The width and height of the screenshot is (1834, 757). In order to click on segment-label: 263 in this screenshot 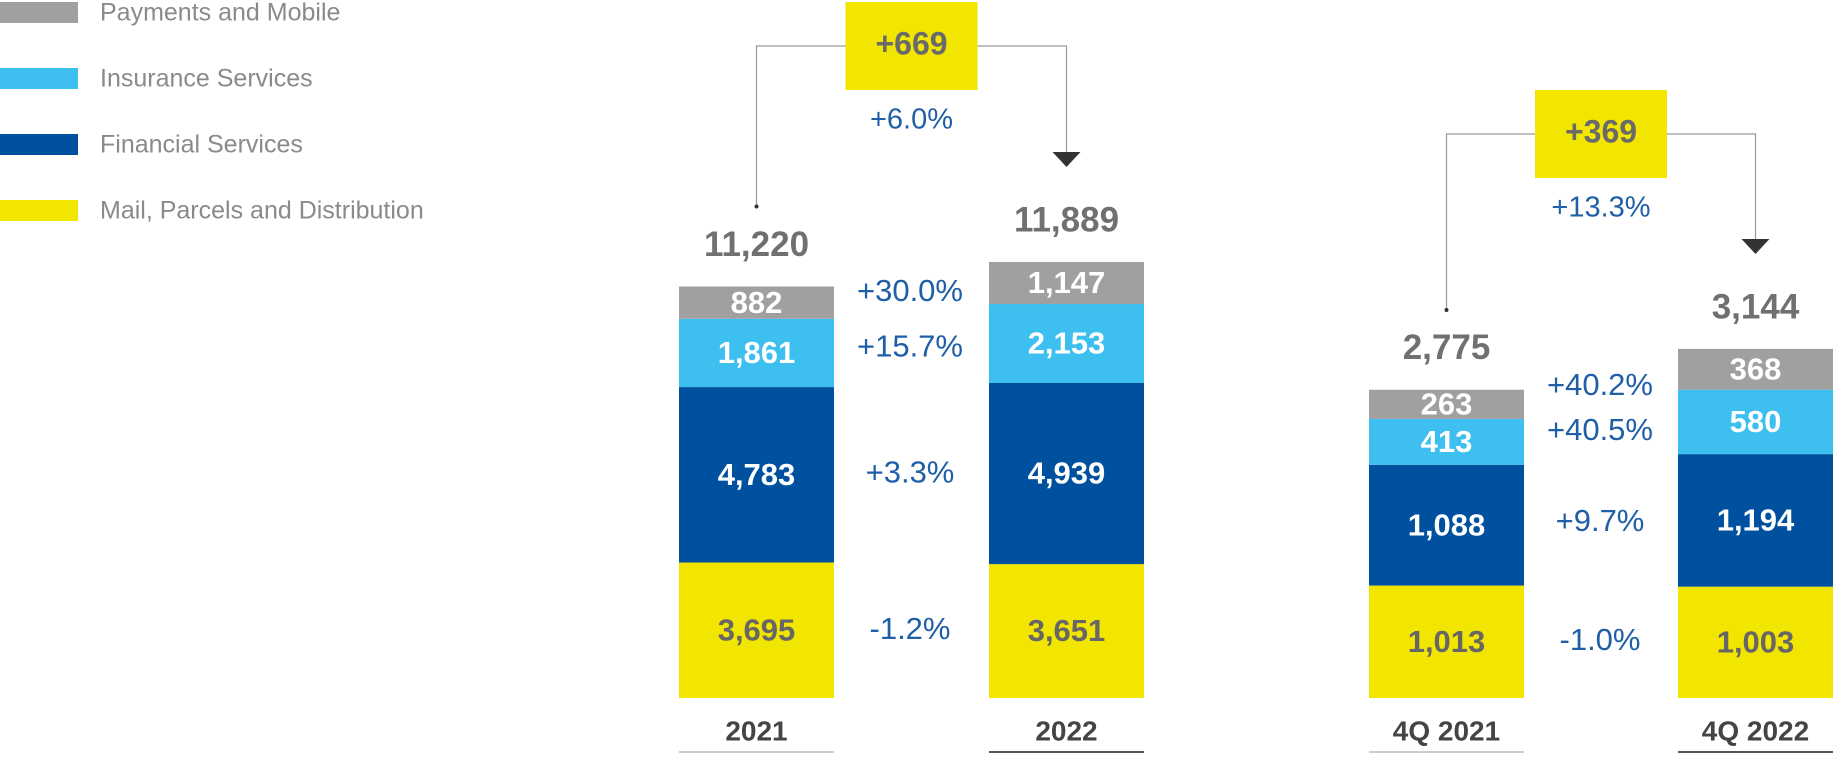, I will do `click(1447, 404)`.